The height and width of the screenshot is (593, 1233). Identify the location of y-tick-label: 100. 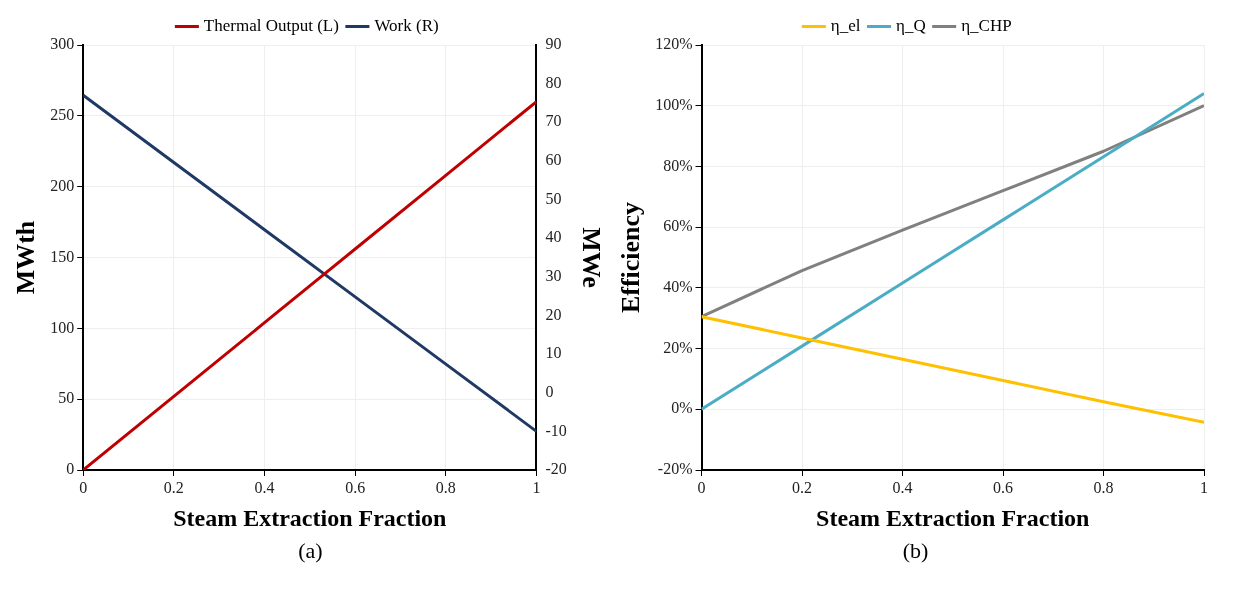
(62, 327).